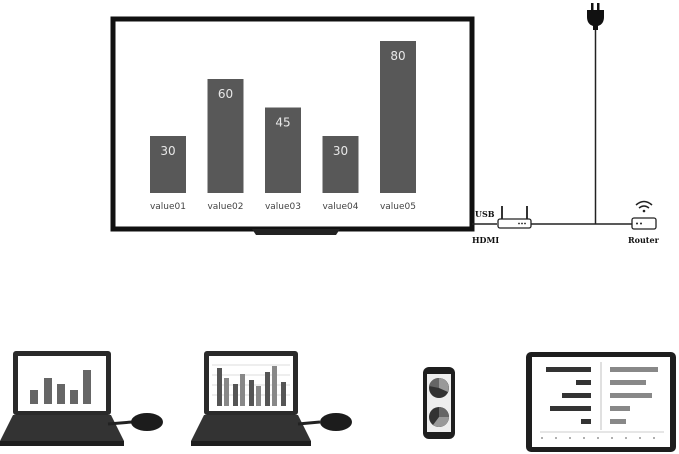 The height and width of the screenshot is (454, 679). I want to click on smartphone-icon, so click(439, 403).